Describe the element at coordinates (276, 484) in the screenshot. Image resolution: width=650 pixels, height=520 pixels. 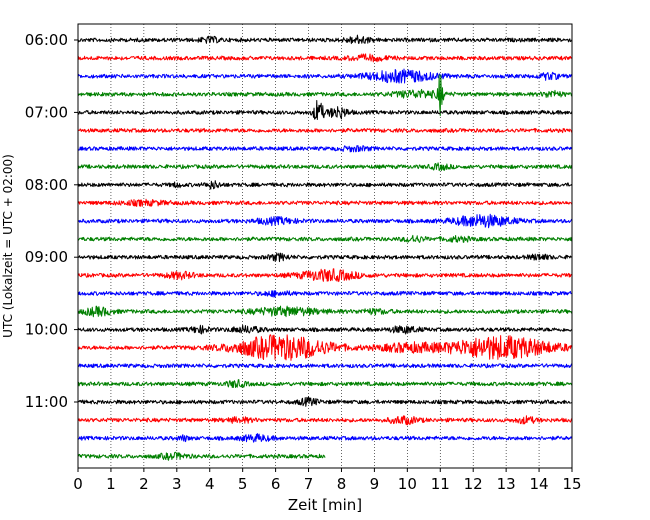
I see `x-tick-label-6: 6` at that location.